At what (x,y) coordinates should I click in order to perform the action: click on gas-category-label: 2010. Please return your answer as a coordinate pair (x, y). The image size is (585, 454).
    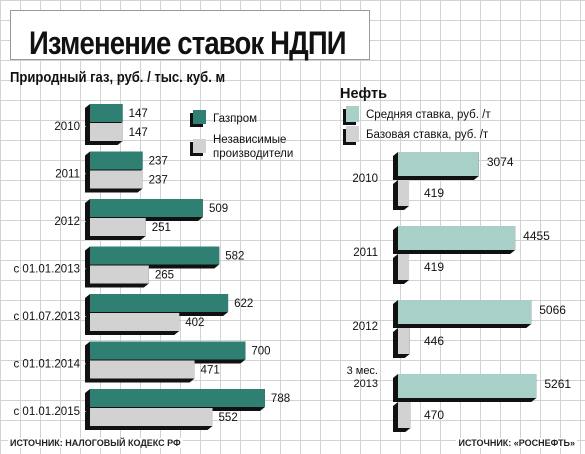
    Looking at the image, I should click on (67, 127).